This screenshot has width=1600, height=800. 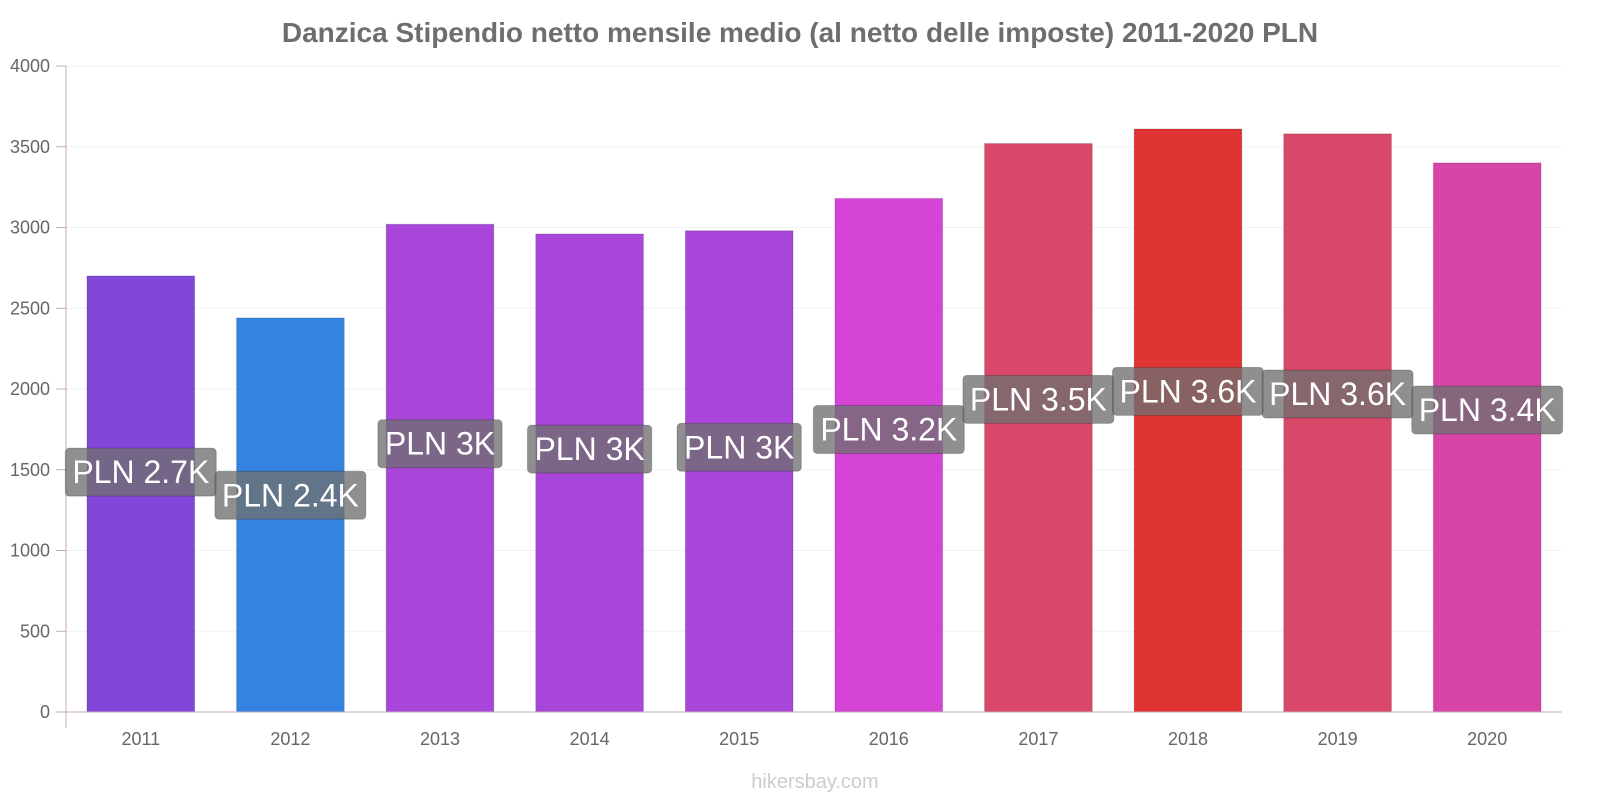 What do you see at coordinates (140, 739) in the screenshot?
I see `x-tick-label: 2011` at bounding box center [140, 739].